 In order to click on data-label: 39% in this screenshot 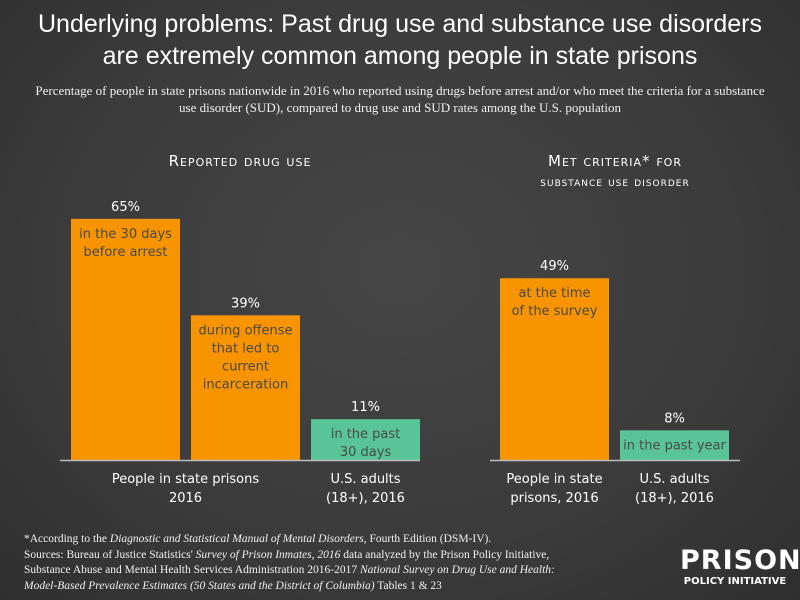, I will do `click(245, 303)`.